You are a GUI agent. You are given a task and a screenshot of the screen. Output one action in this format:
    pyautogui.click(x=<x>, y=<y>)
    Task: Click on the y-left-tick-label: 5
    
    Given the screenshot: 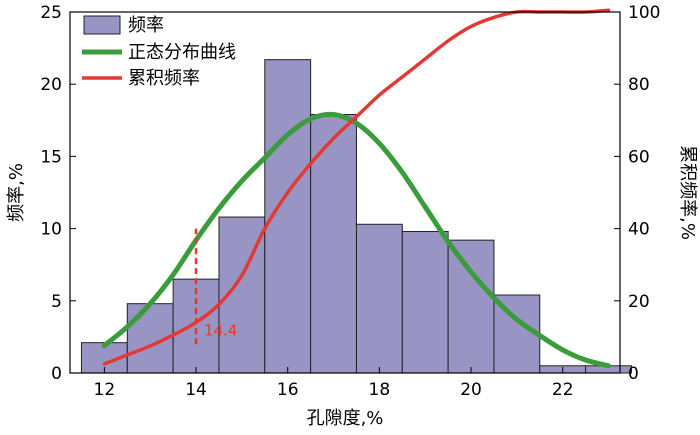 What is the action you would take?
    pyautogui.click(x=56, y=302)
    